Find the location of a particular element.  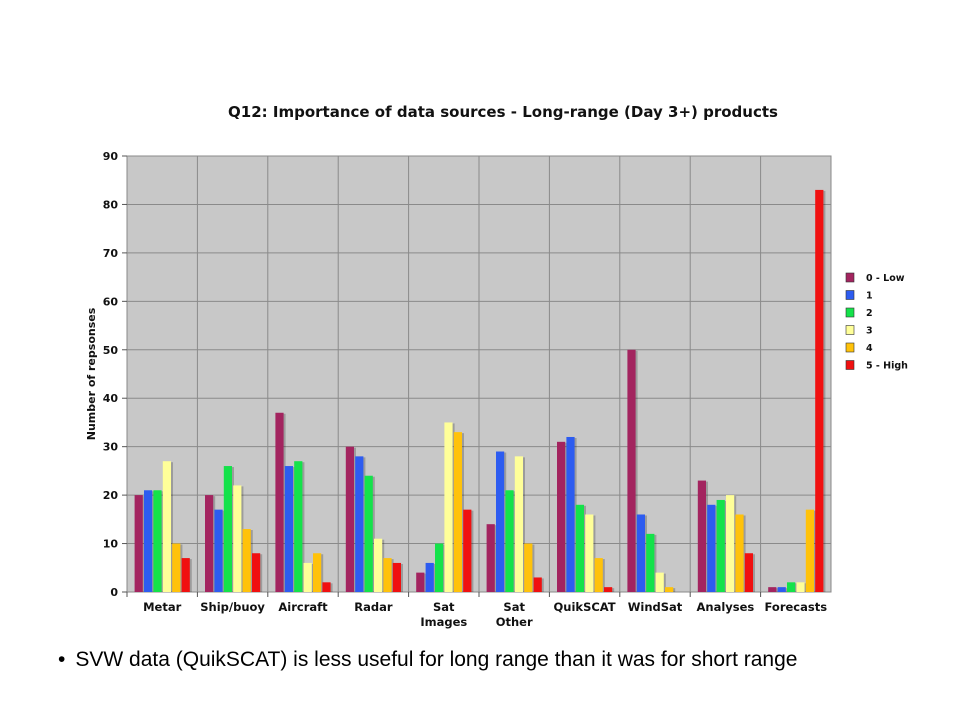

x-tick-label: QuikSCAT is located at coordinates (585, 607).